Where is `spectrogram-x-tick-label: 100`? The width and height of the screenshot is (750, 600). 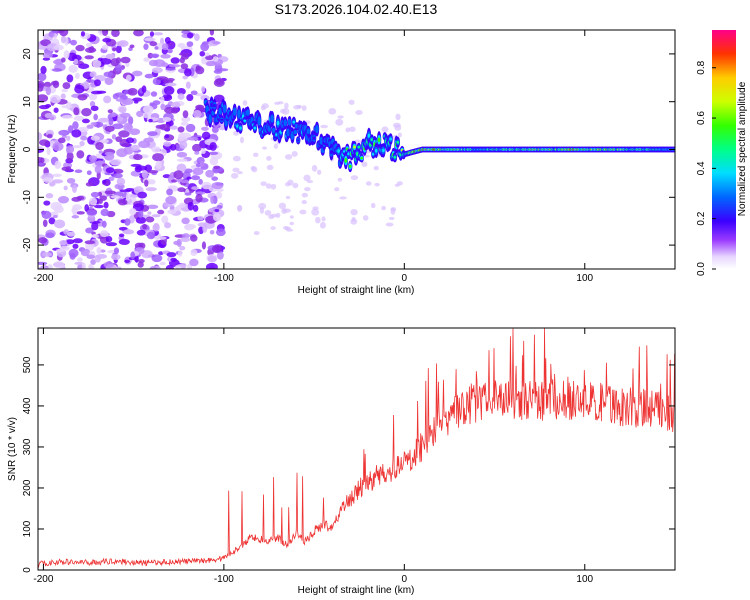
spectrogram-x-tick-label: 100 is located at coordinates (584, 278).